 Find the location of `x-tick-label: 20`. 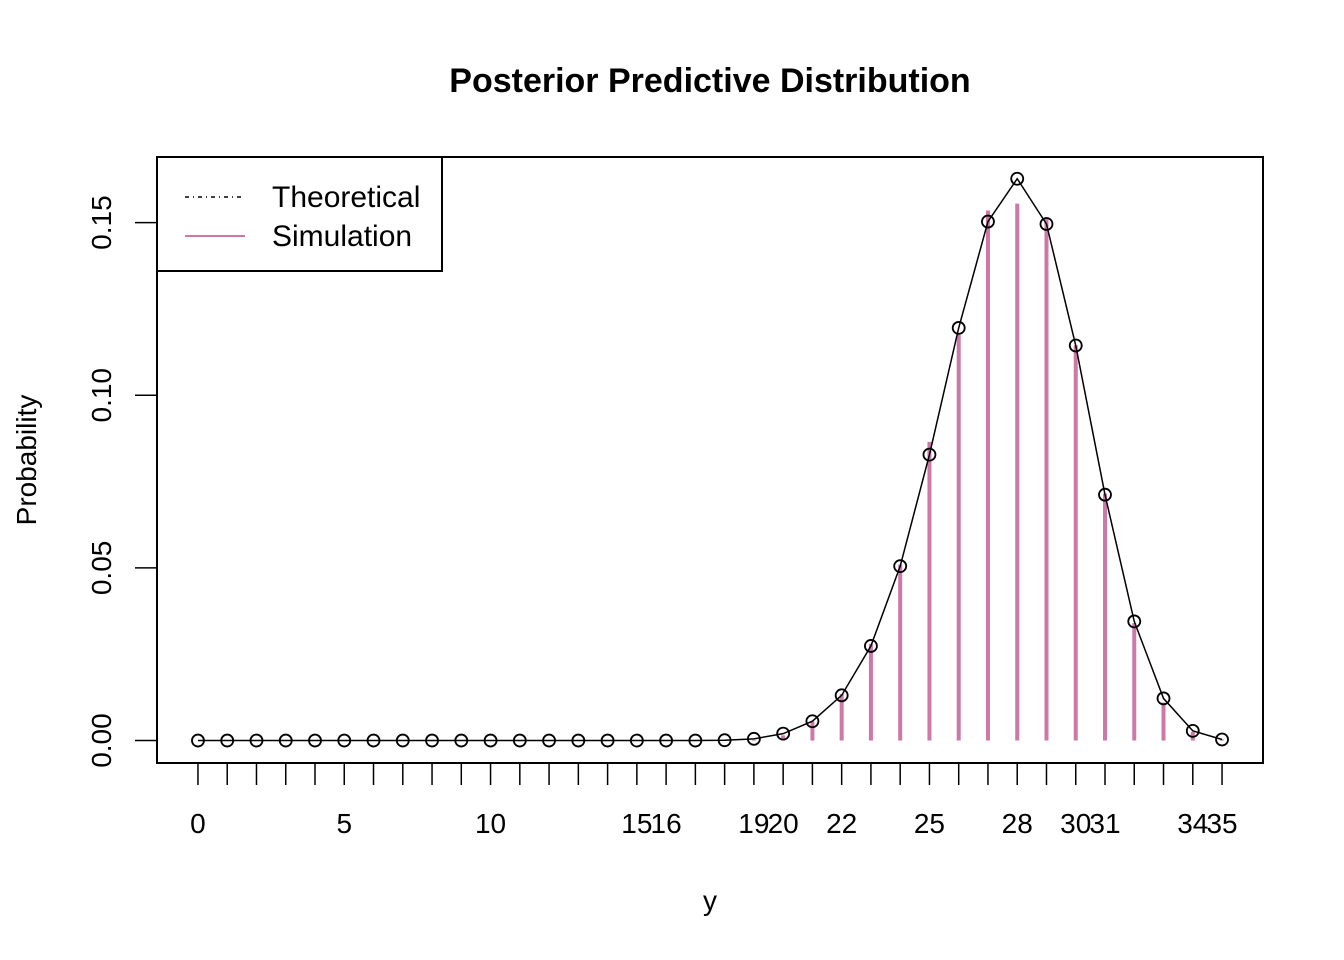

x-tick-label: 20 is located at coordinates (783, 823).